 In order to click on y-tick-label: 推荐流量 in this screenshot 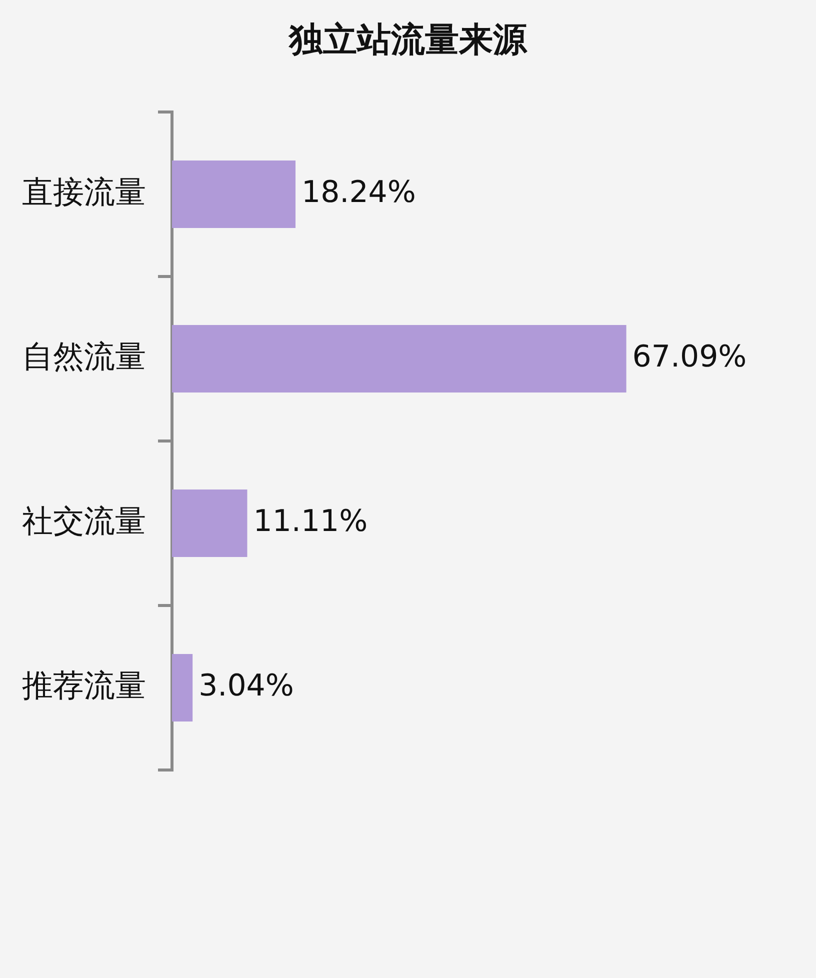, I will do `click(84, 686)`.